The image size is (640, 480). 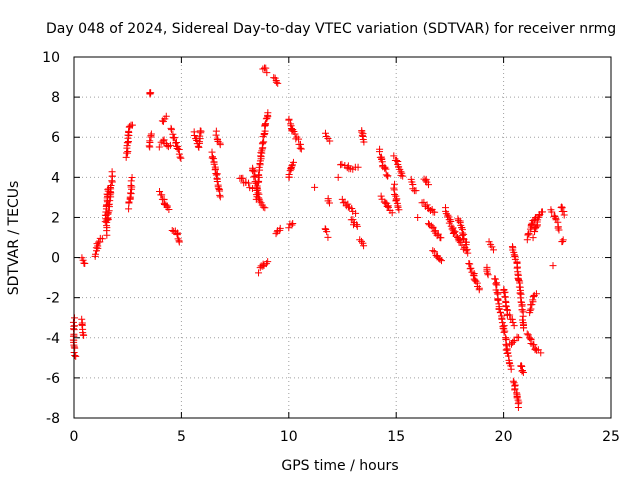 What do you see at coordinates (504, 437) in the screenshot?
I see `x-tick-label: 20` at bounding box center [504, 437].